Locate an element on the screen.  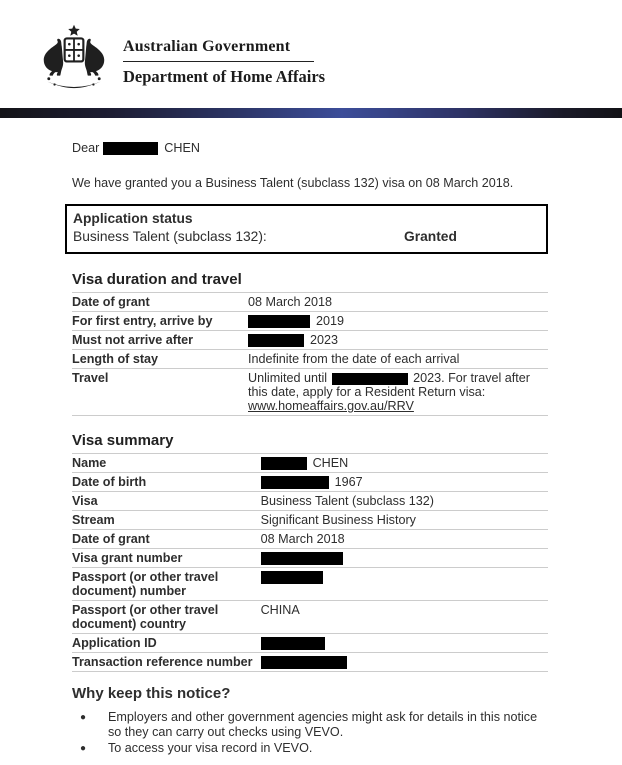
table-row: Transaction reference number is located at coordinates (310, 662).